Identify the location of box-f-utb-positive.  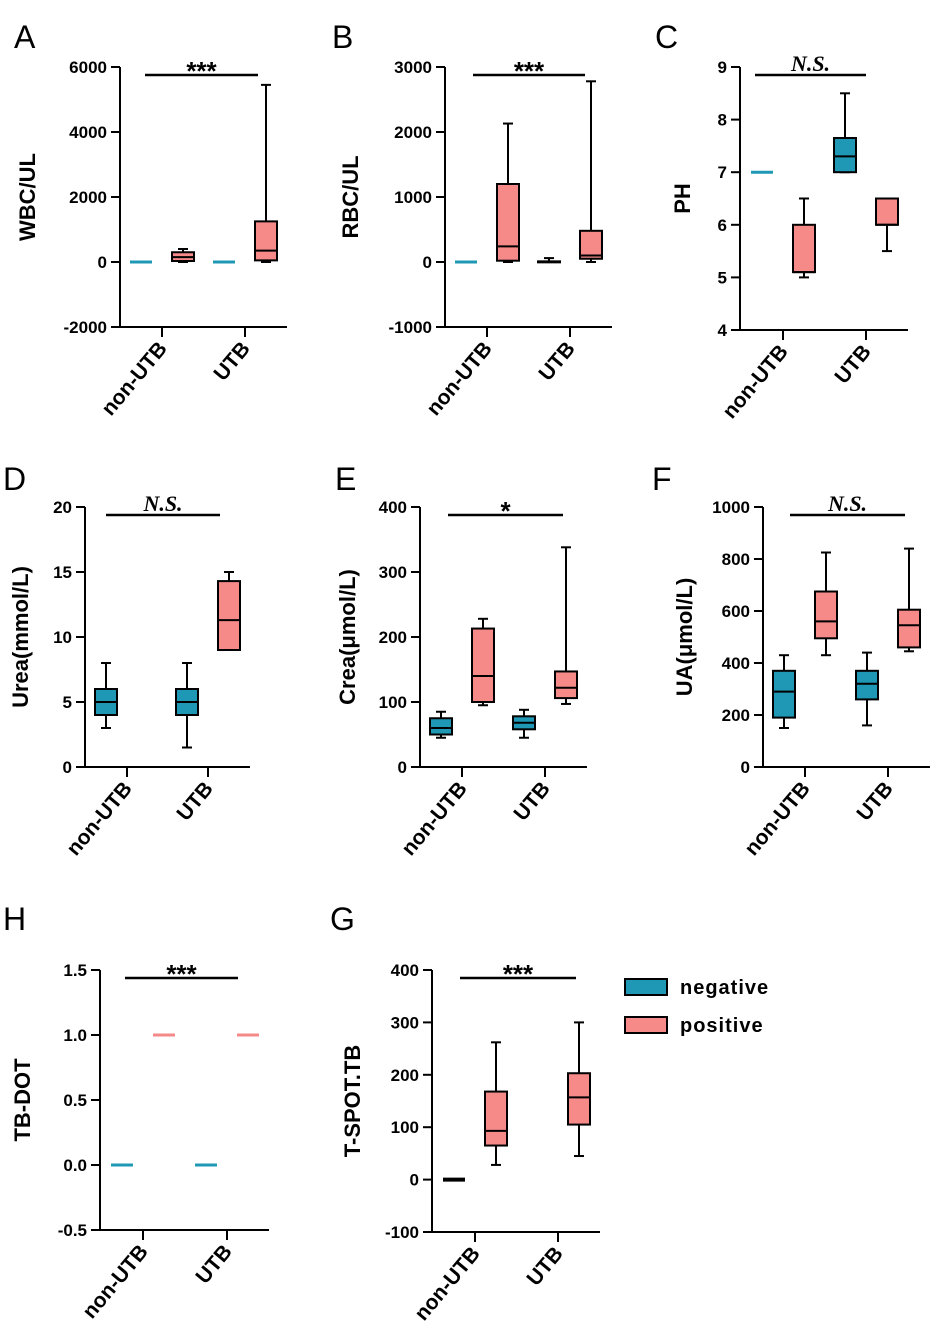
(909, 600).